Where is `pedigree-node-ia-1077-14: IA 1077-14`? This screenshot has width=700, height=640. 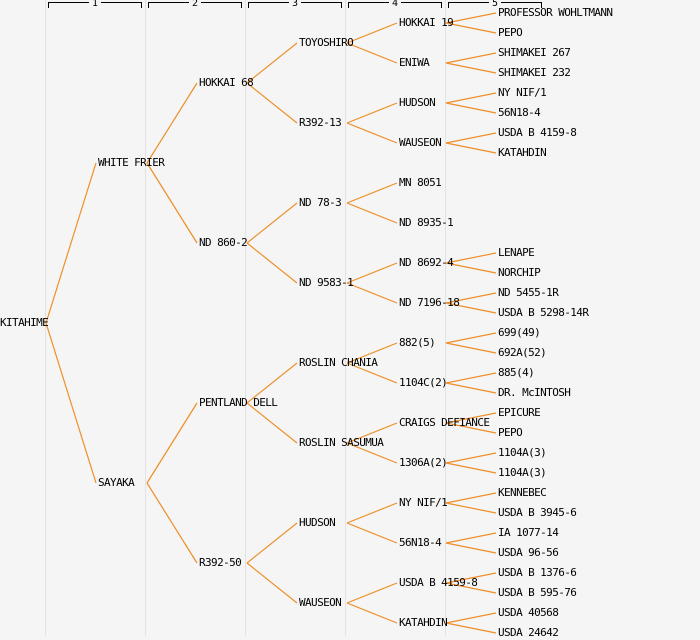
pedigree-node-ia-1077-14: IA 1077-14 is located at coordinates (528, 532).